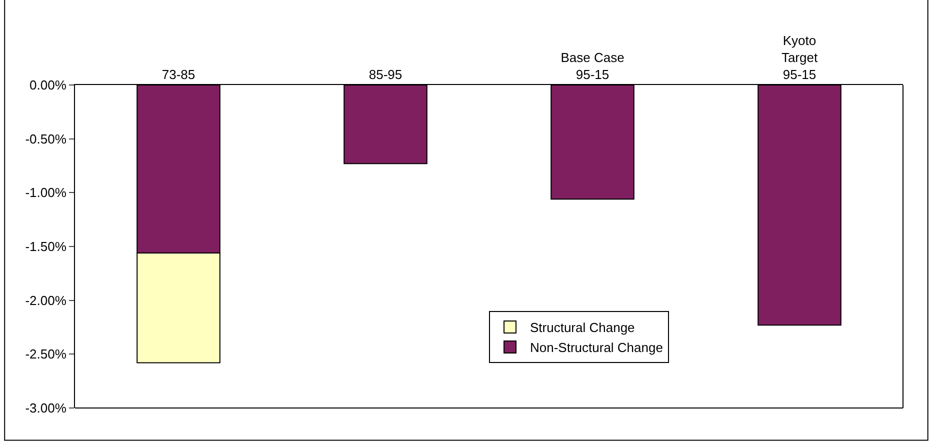  Describe the element at coordinates (48, 85) in the screenshot. I see `y-tick-label: 0.00%` at that location.